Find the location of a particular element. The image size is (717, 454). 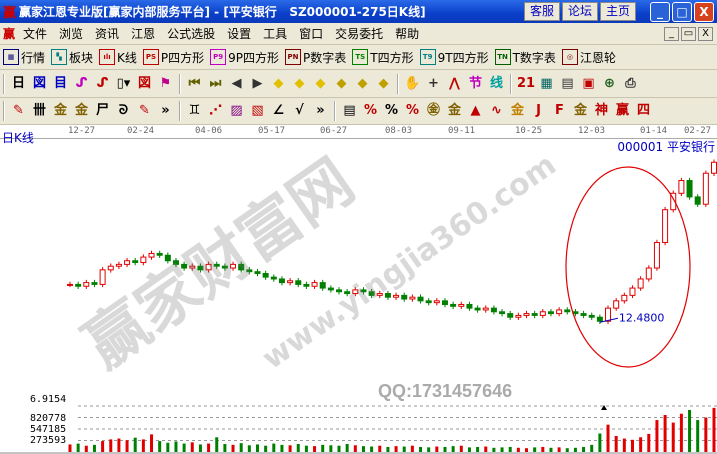

crosshair-icon: + is located at coordinates (433, 83).